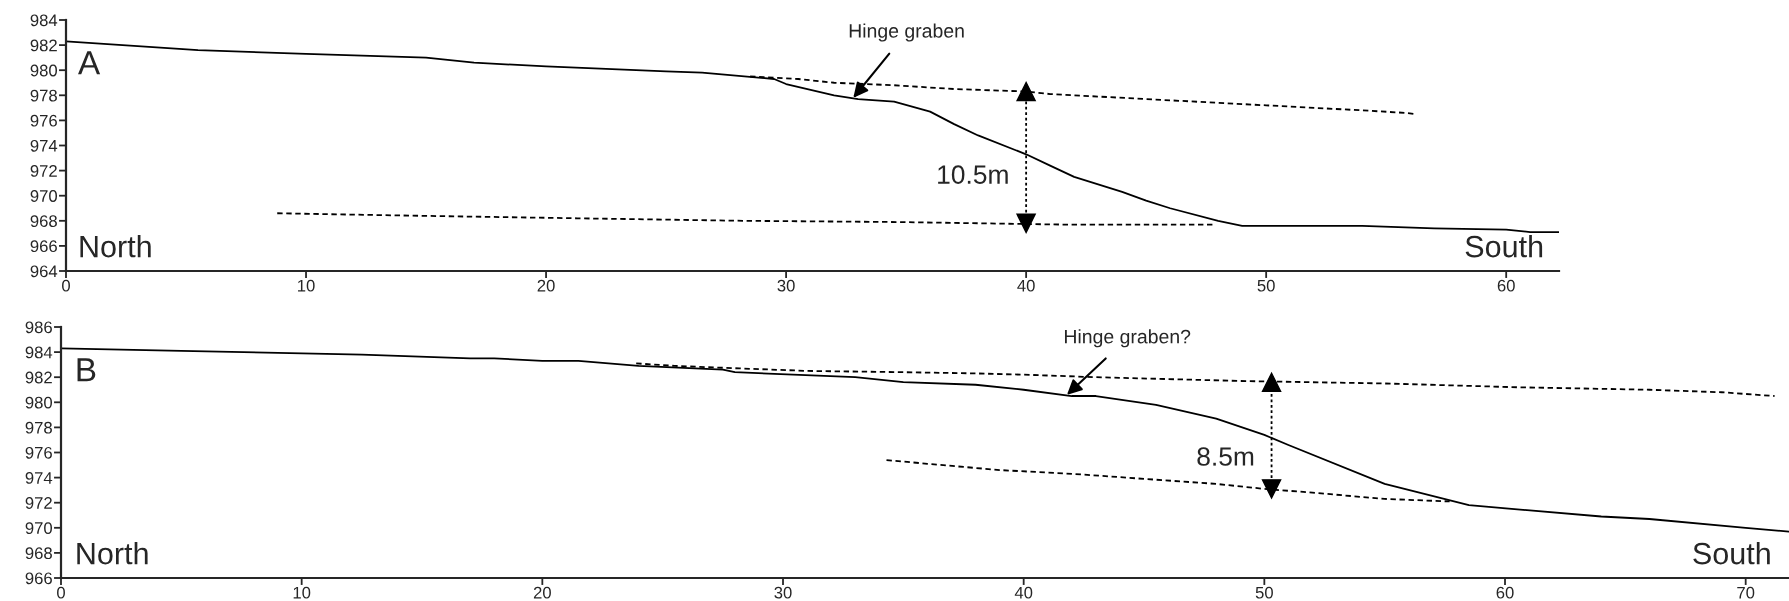  Describe the element at coordinates (44, 271) in the screenshot. I see `y-tick-label: 964` at that location.